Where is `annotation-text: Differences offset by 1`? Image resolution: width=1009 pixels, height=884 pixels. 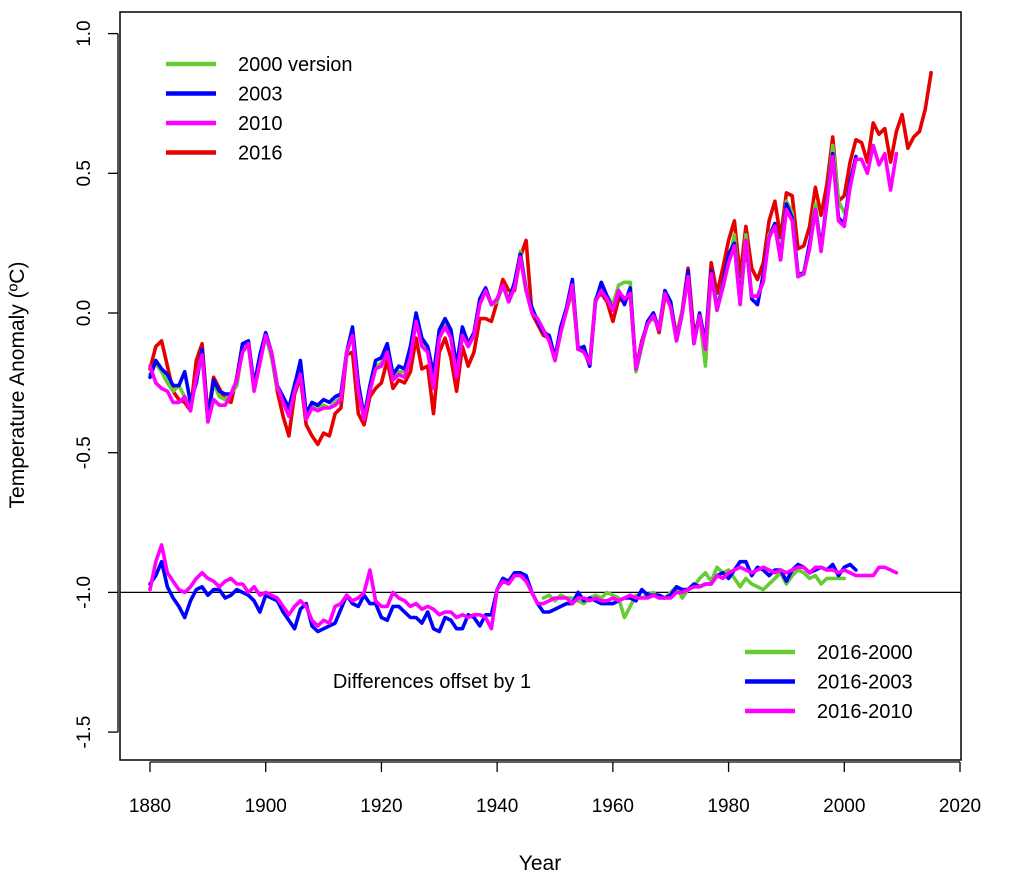 annotation-text: Differences offset by 1 is located at coordinates (432, 682).